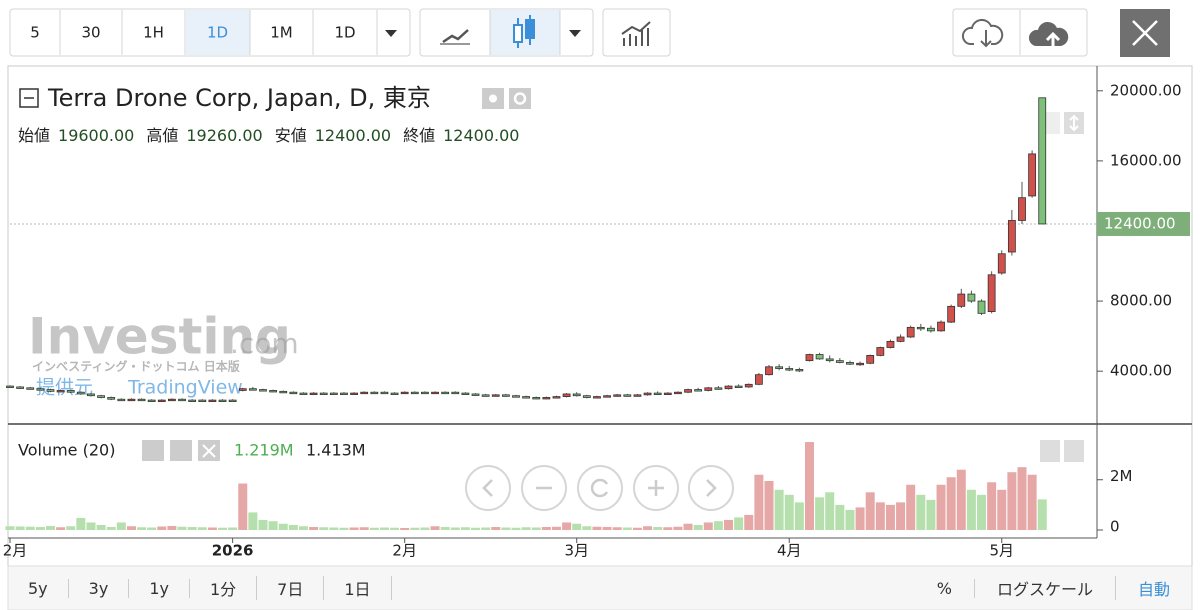 Image resolution: width=1200 pixels, height=610 pixels. I want to click on nav-reset, so click(600, 488).